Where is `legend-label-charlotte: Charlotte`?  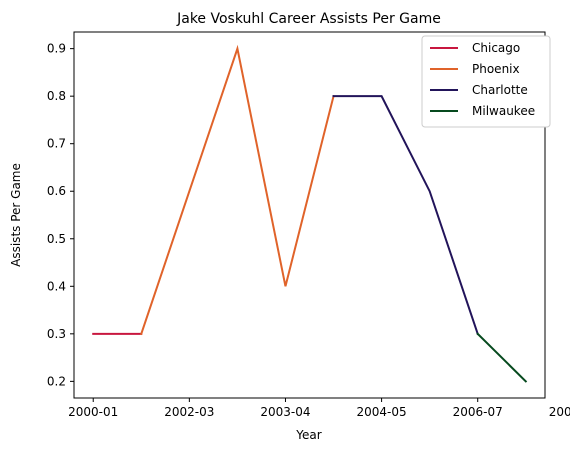
legend-label-charlotte: Charlotte is located at coordinates (500, 90).